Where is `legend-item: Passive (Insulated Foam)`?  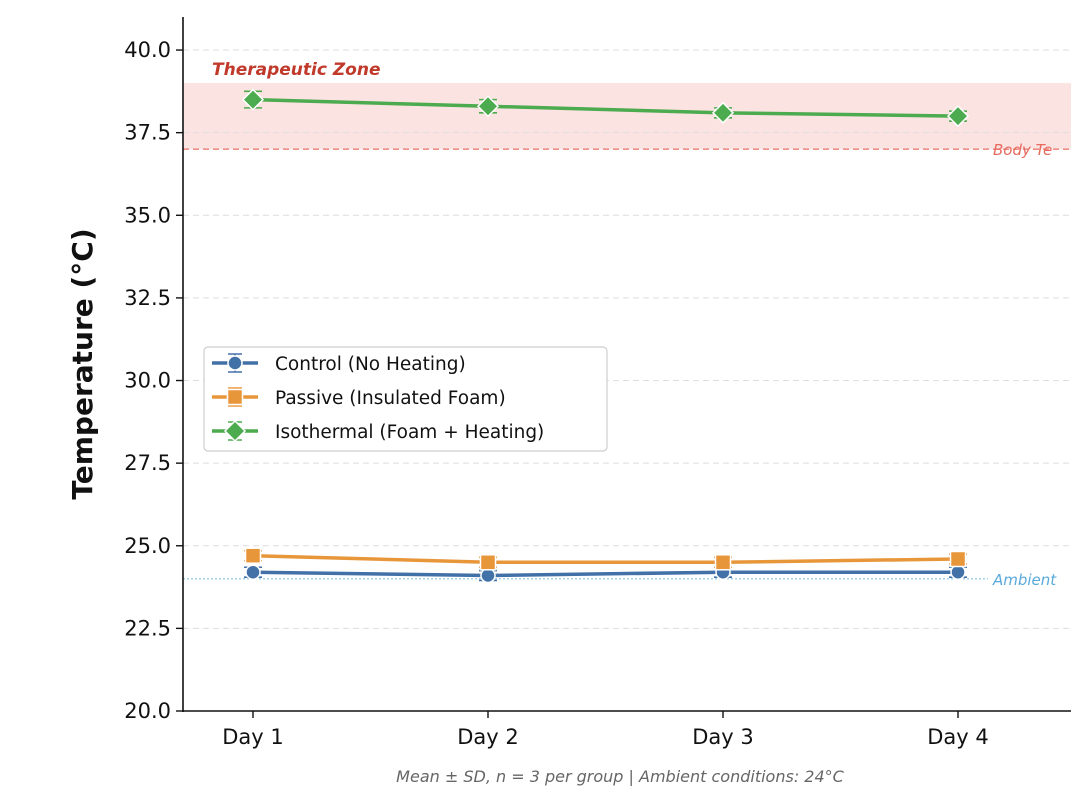
legend-item: Passive (Insulated Foam) is located at coordinates (359, 398).